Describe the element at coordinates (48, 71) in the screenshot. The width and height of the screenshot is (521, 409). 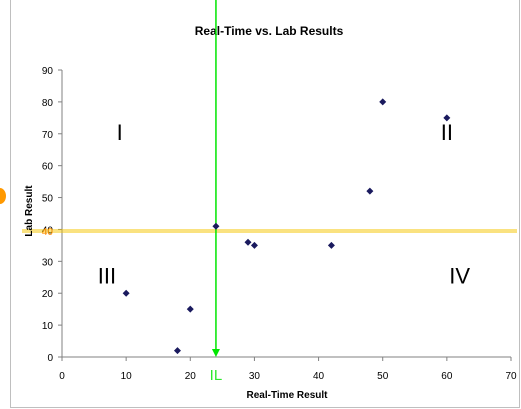
I see `y-tick-label: 90` at that location.